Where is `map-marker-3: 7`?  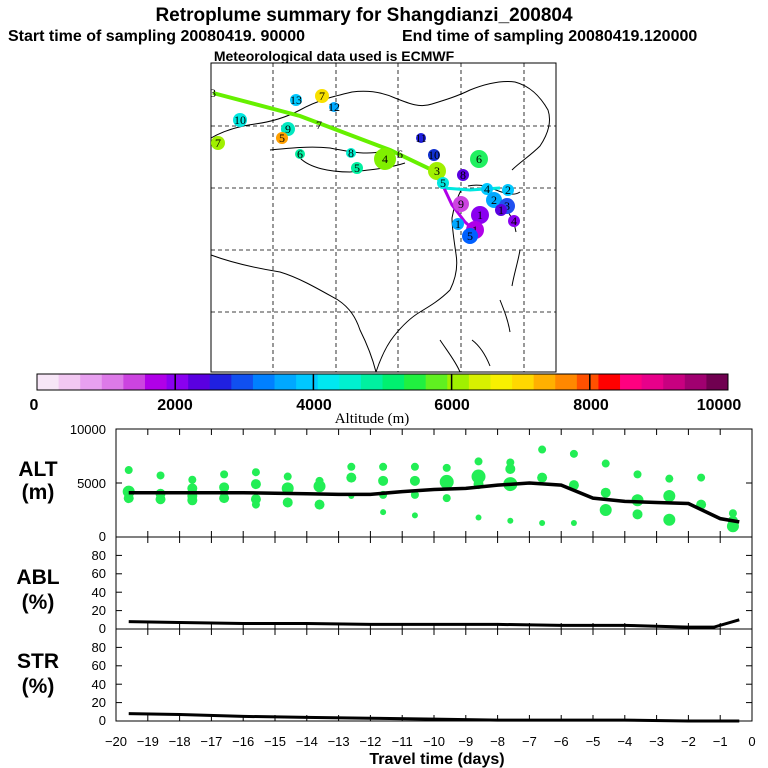 map-marker-3: 7 is located at coordinates (322, 96).